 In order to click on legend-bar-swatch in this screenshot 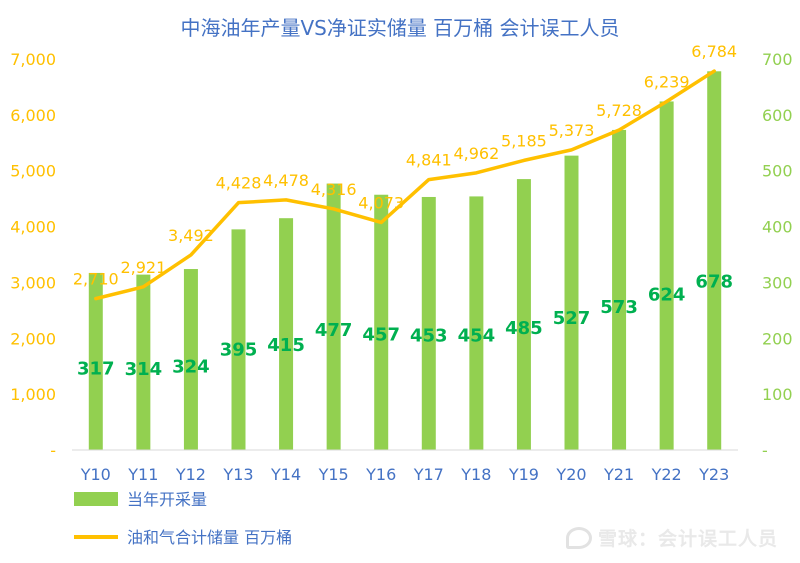, I will do `click(96, 499)`.